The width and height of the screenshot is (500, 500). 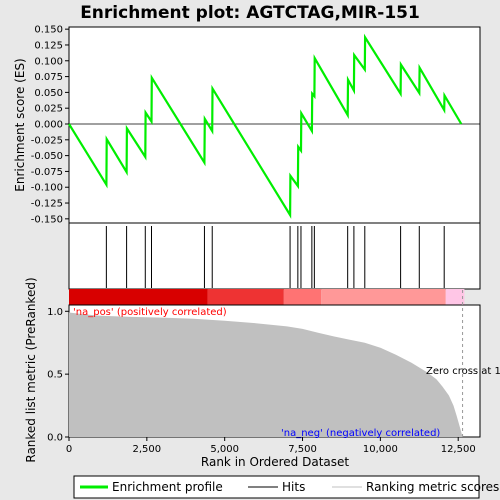 I want to click on es-y-tick-label: -0.100, so click(x=47, y=188).